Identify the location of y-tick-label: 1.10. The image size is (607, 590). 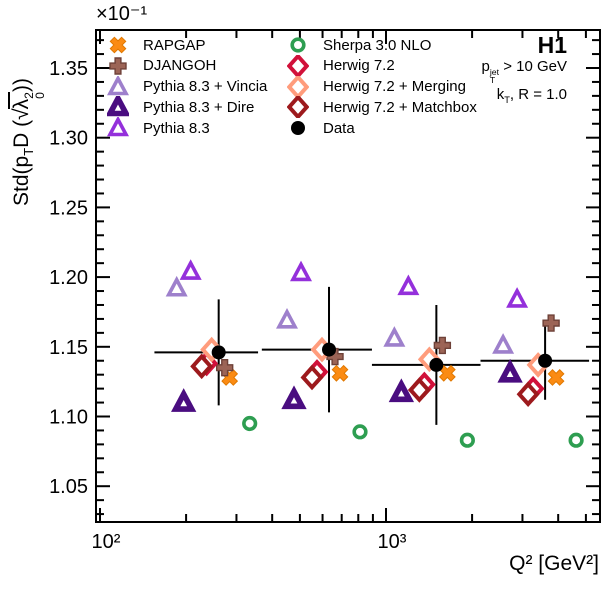
(68, 418).